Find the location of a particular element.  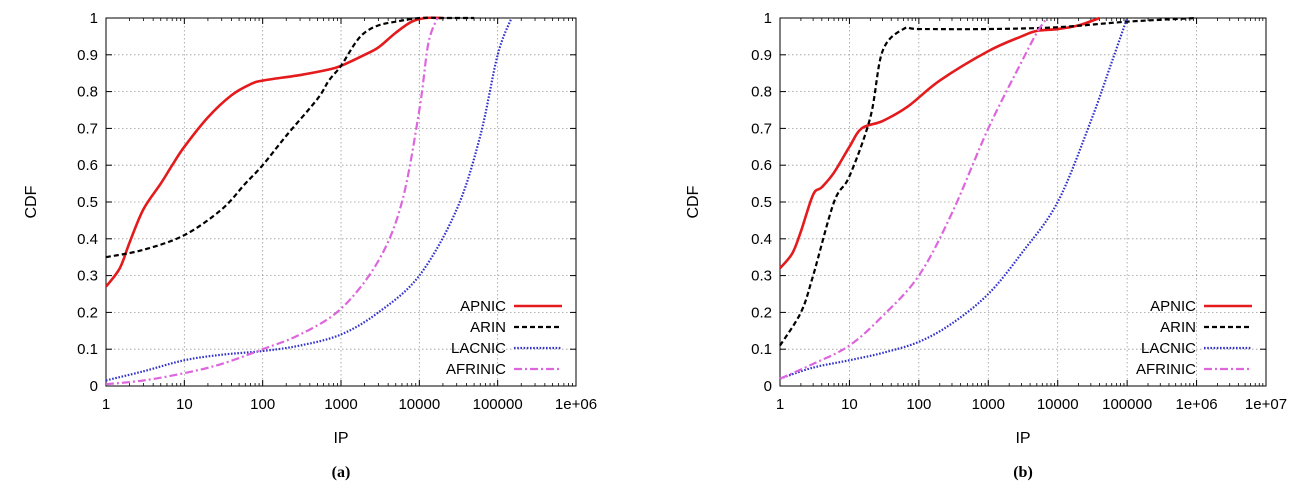

series-line-arin is located at coordinates (290, 137).